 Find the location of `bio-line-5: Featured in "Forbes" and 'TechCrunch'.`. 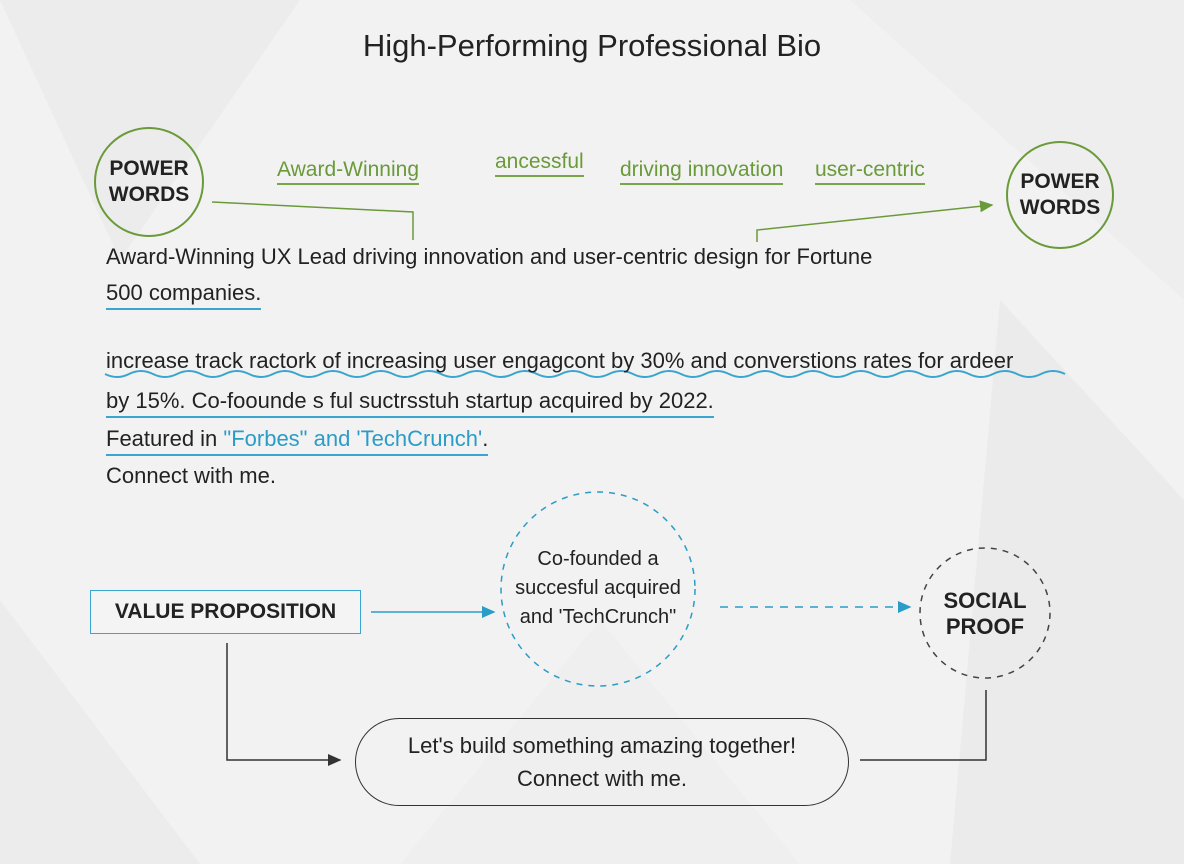

bio-line-5: Featured in "Forbes" and 'TechCrunch'. is located at coordinates (297, 441).